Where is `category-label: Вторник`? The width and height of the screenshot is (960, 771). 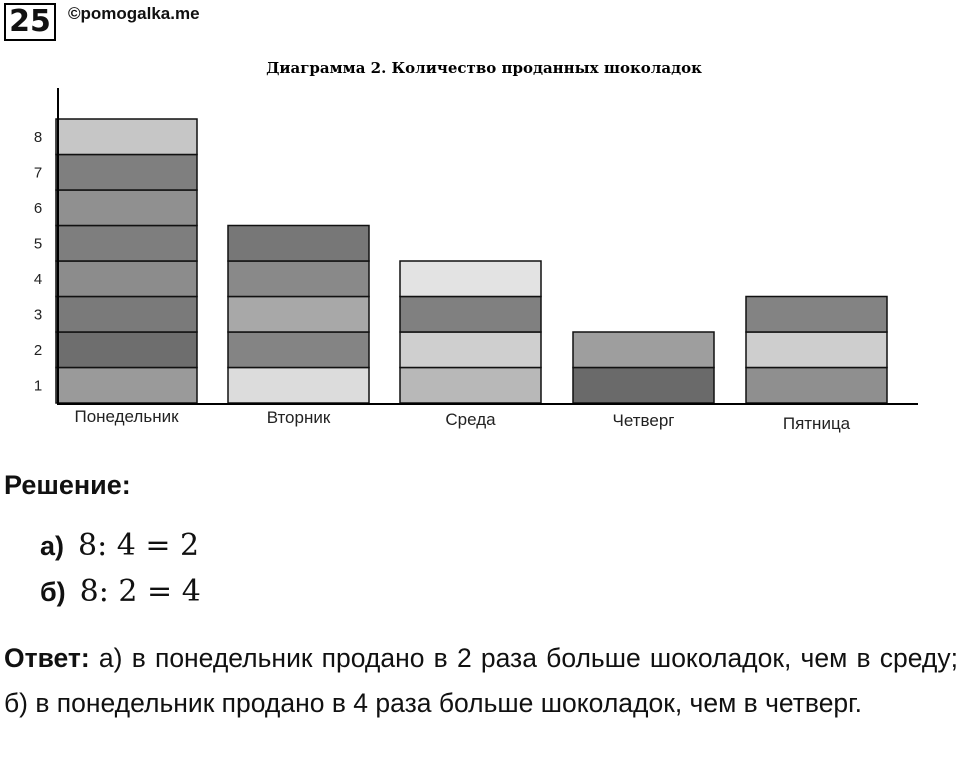 category-label: Вторник is located at coordinates (299, 417).